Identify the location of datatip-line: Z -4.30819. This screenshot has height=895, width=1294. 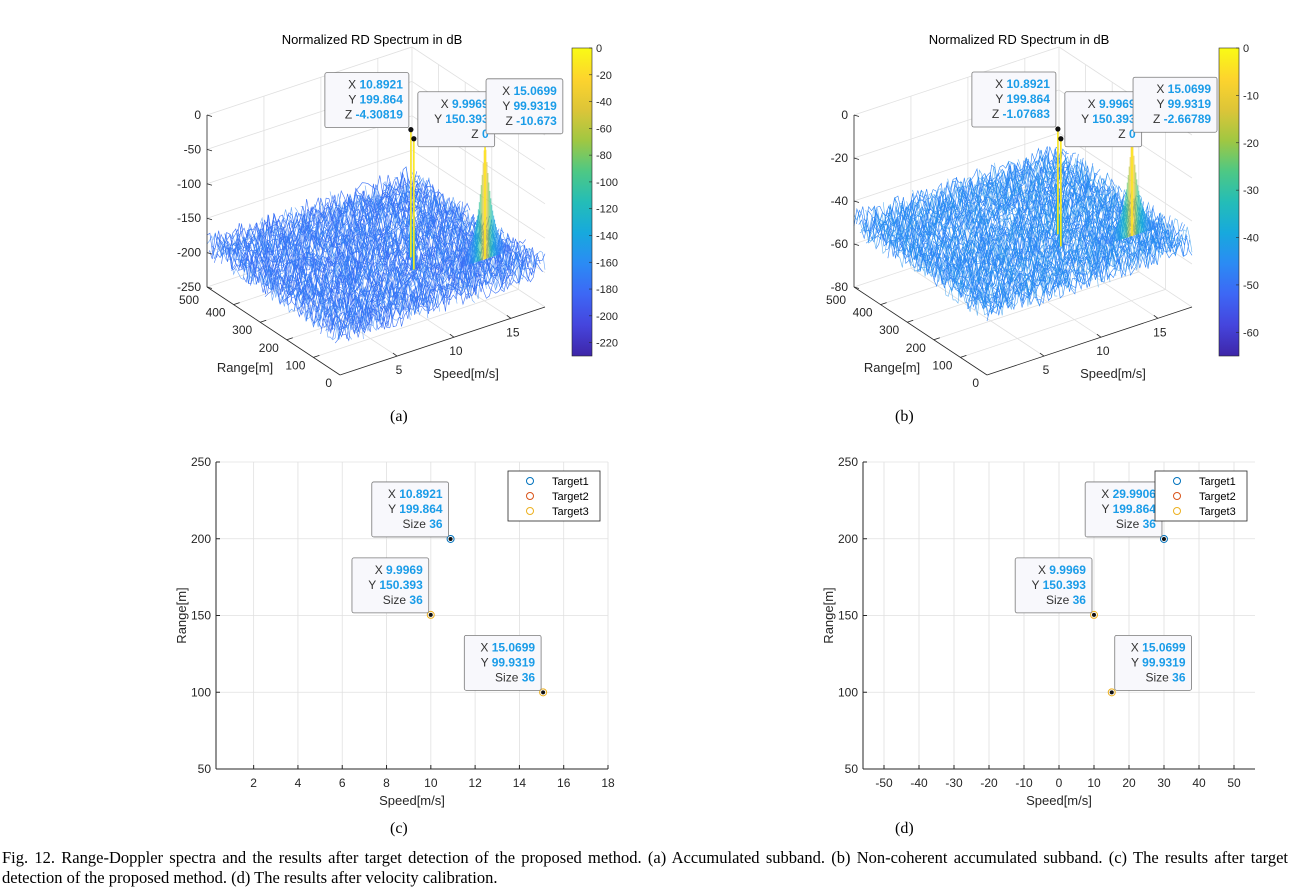
(374, 115).